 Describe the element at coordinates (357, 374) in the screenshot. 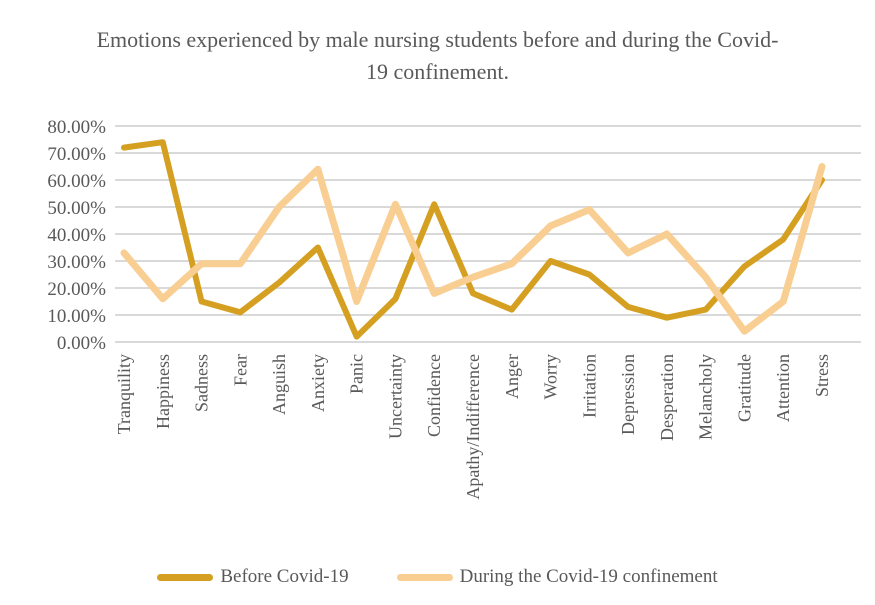

I see `x-tick-label: Panic` at that location.